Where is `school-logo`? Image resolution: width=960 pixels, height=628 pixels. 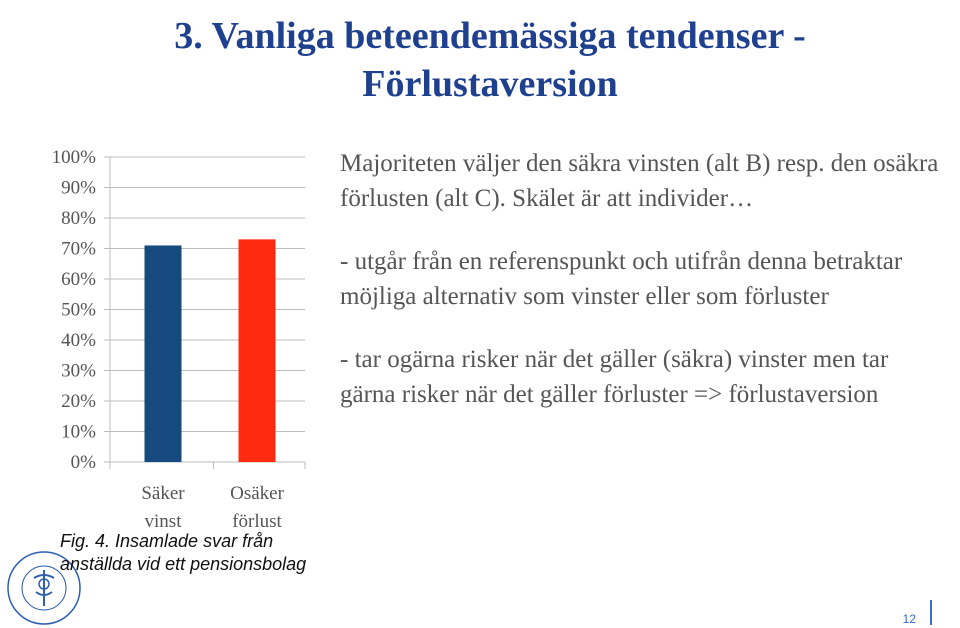 school-logo is located at coordinates (44, 588).